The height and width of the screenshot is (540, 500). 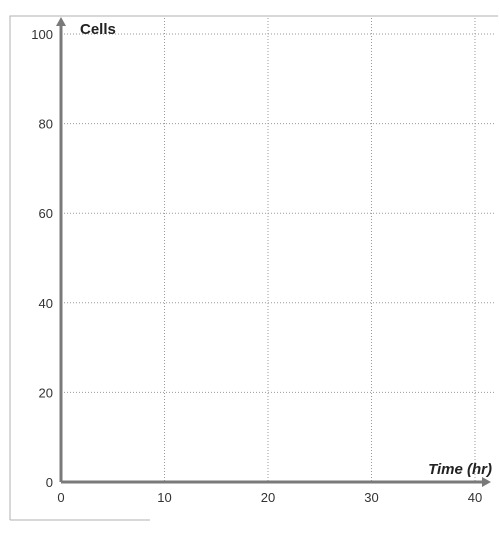 I want to click on y-tick-label: 40, so click(x=46, y=303).